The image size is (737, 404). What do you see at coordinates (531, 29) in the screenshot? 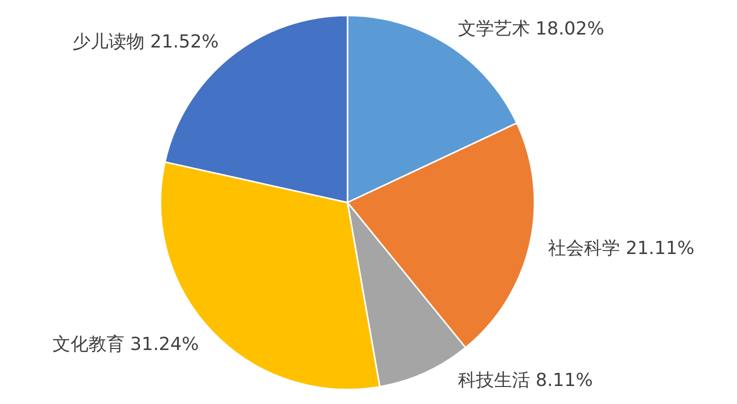
I see `slice-label: 文学艺术 18.02%` at bounding box center [531, 29].